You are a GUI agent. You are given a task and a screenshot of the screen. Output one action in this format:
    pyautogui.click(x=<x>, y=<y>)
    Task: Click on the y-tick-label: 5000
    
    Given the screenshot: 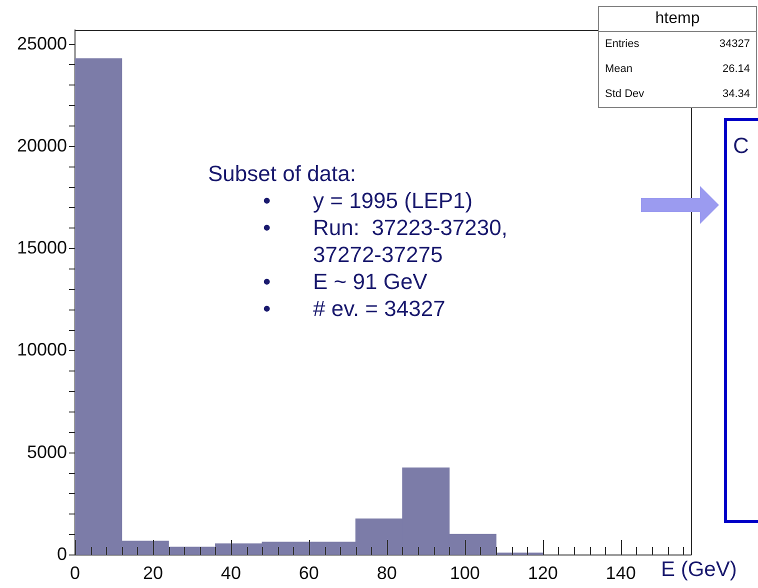 What is the action you would take?
    pyautogui.click(x=46, y=452)
    